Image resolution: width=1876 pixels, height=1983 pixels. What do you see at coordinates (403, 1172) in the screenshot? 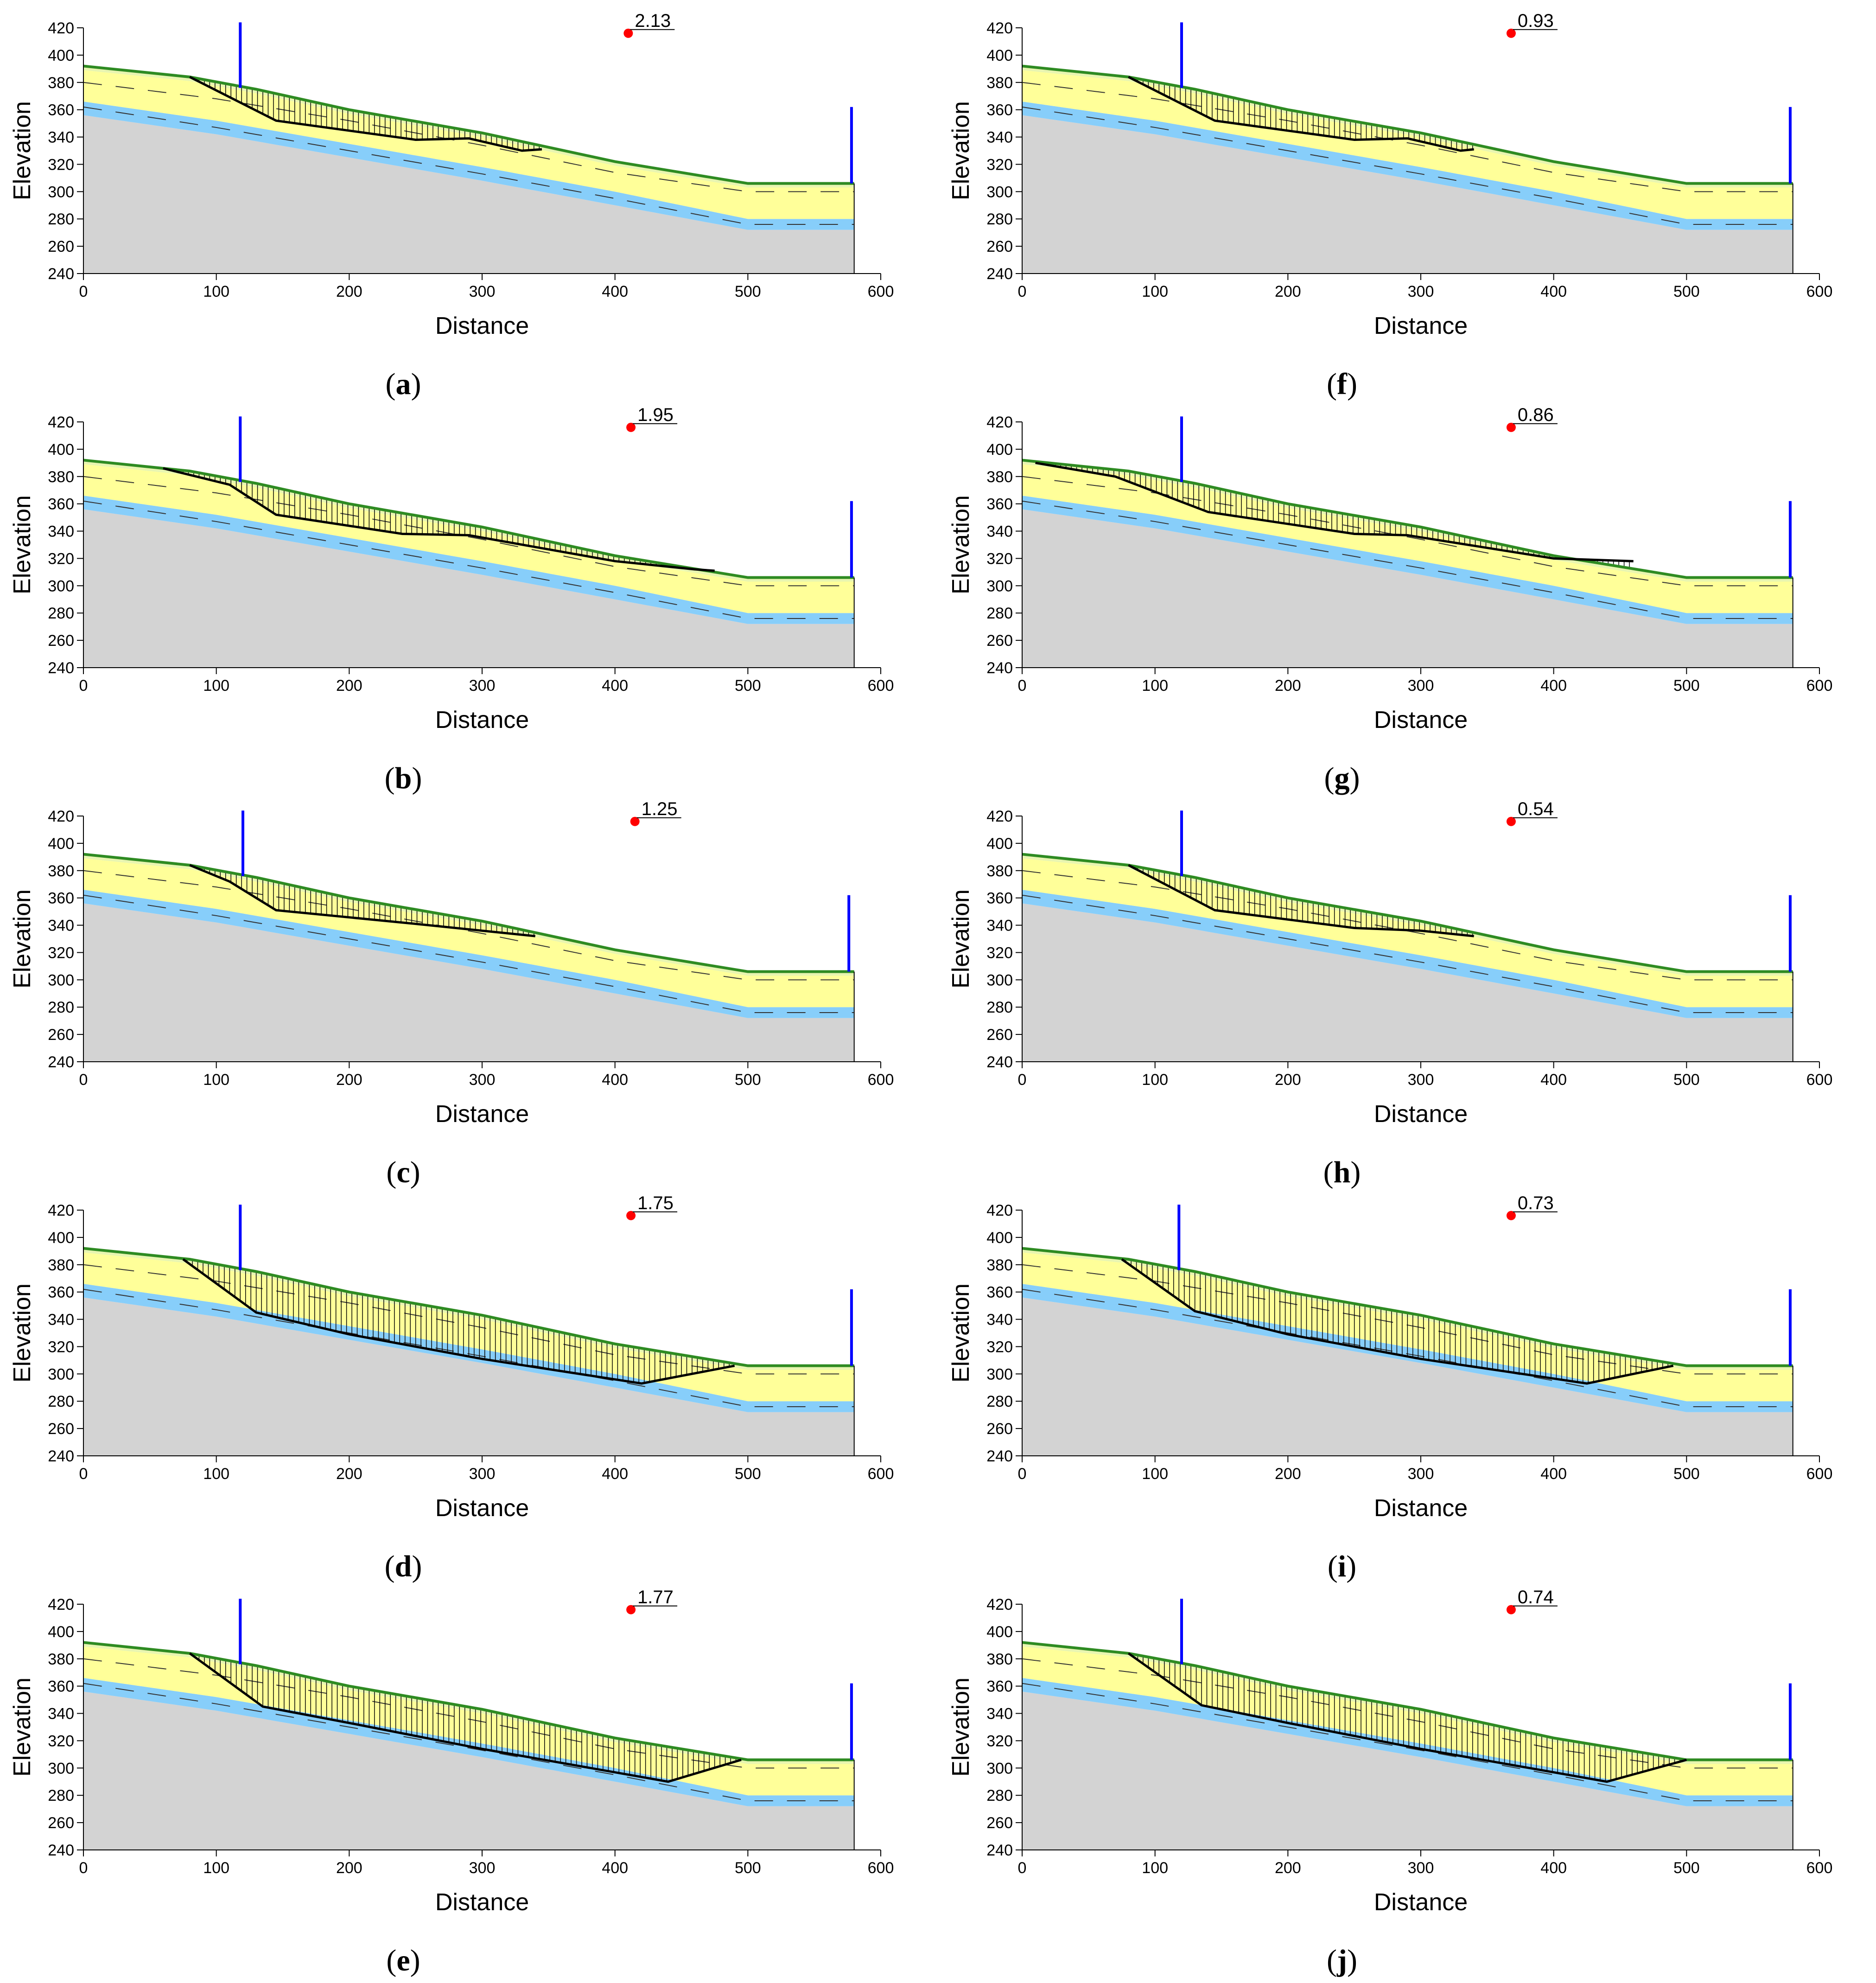
I see `caption-letter: c` at bounding box center [403, 1172].